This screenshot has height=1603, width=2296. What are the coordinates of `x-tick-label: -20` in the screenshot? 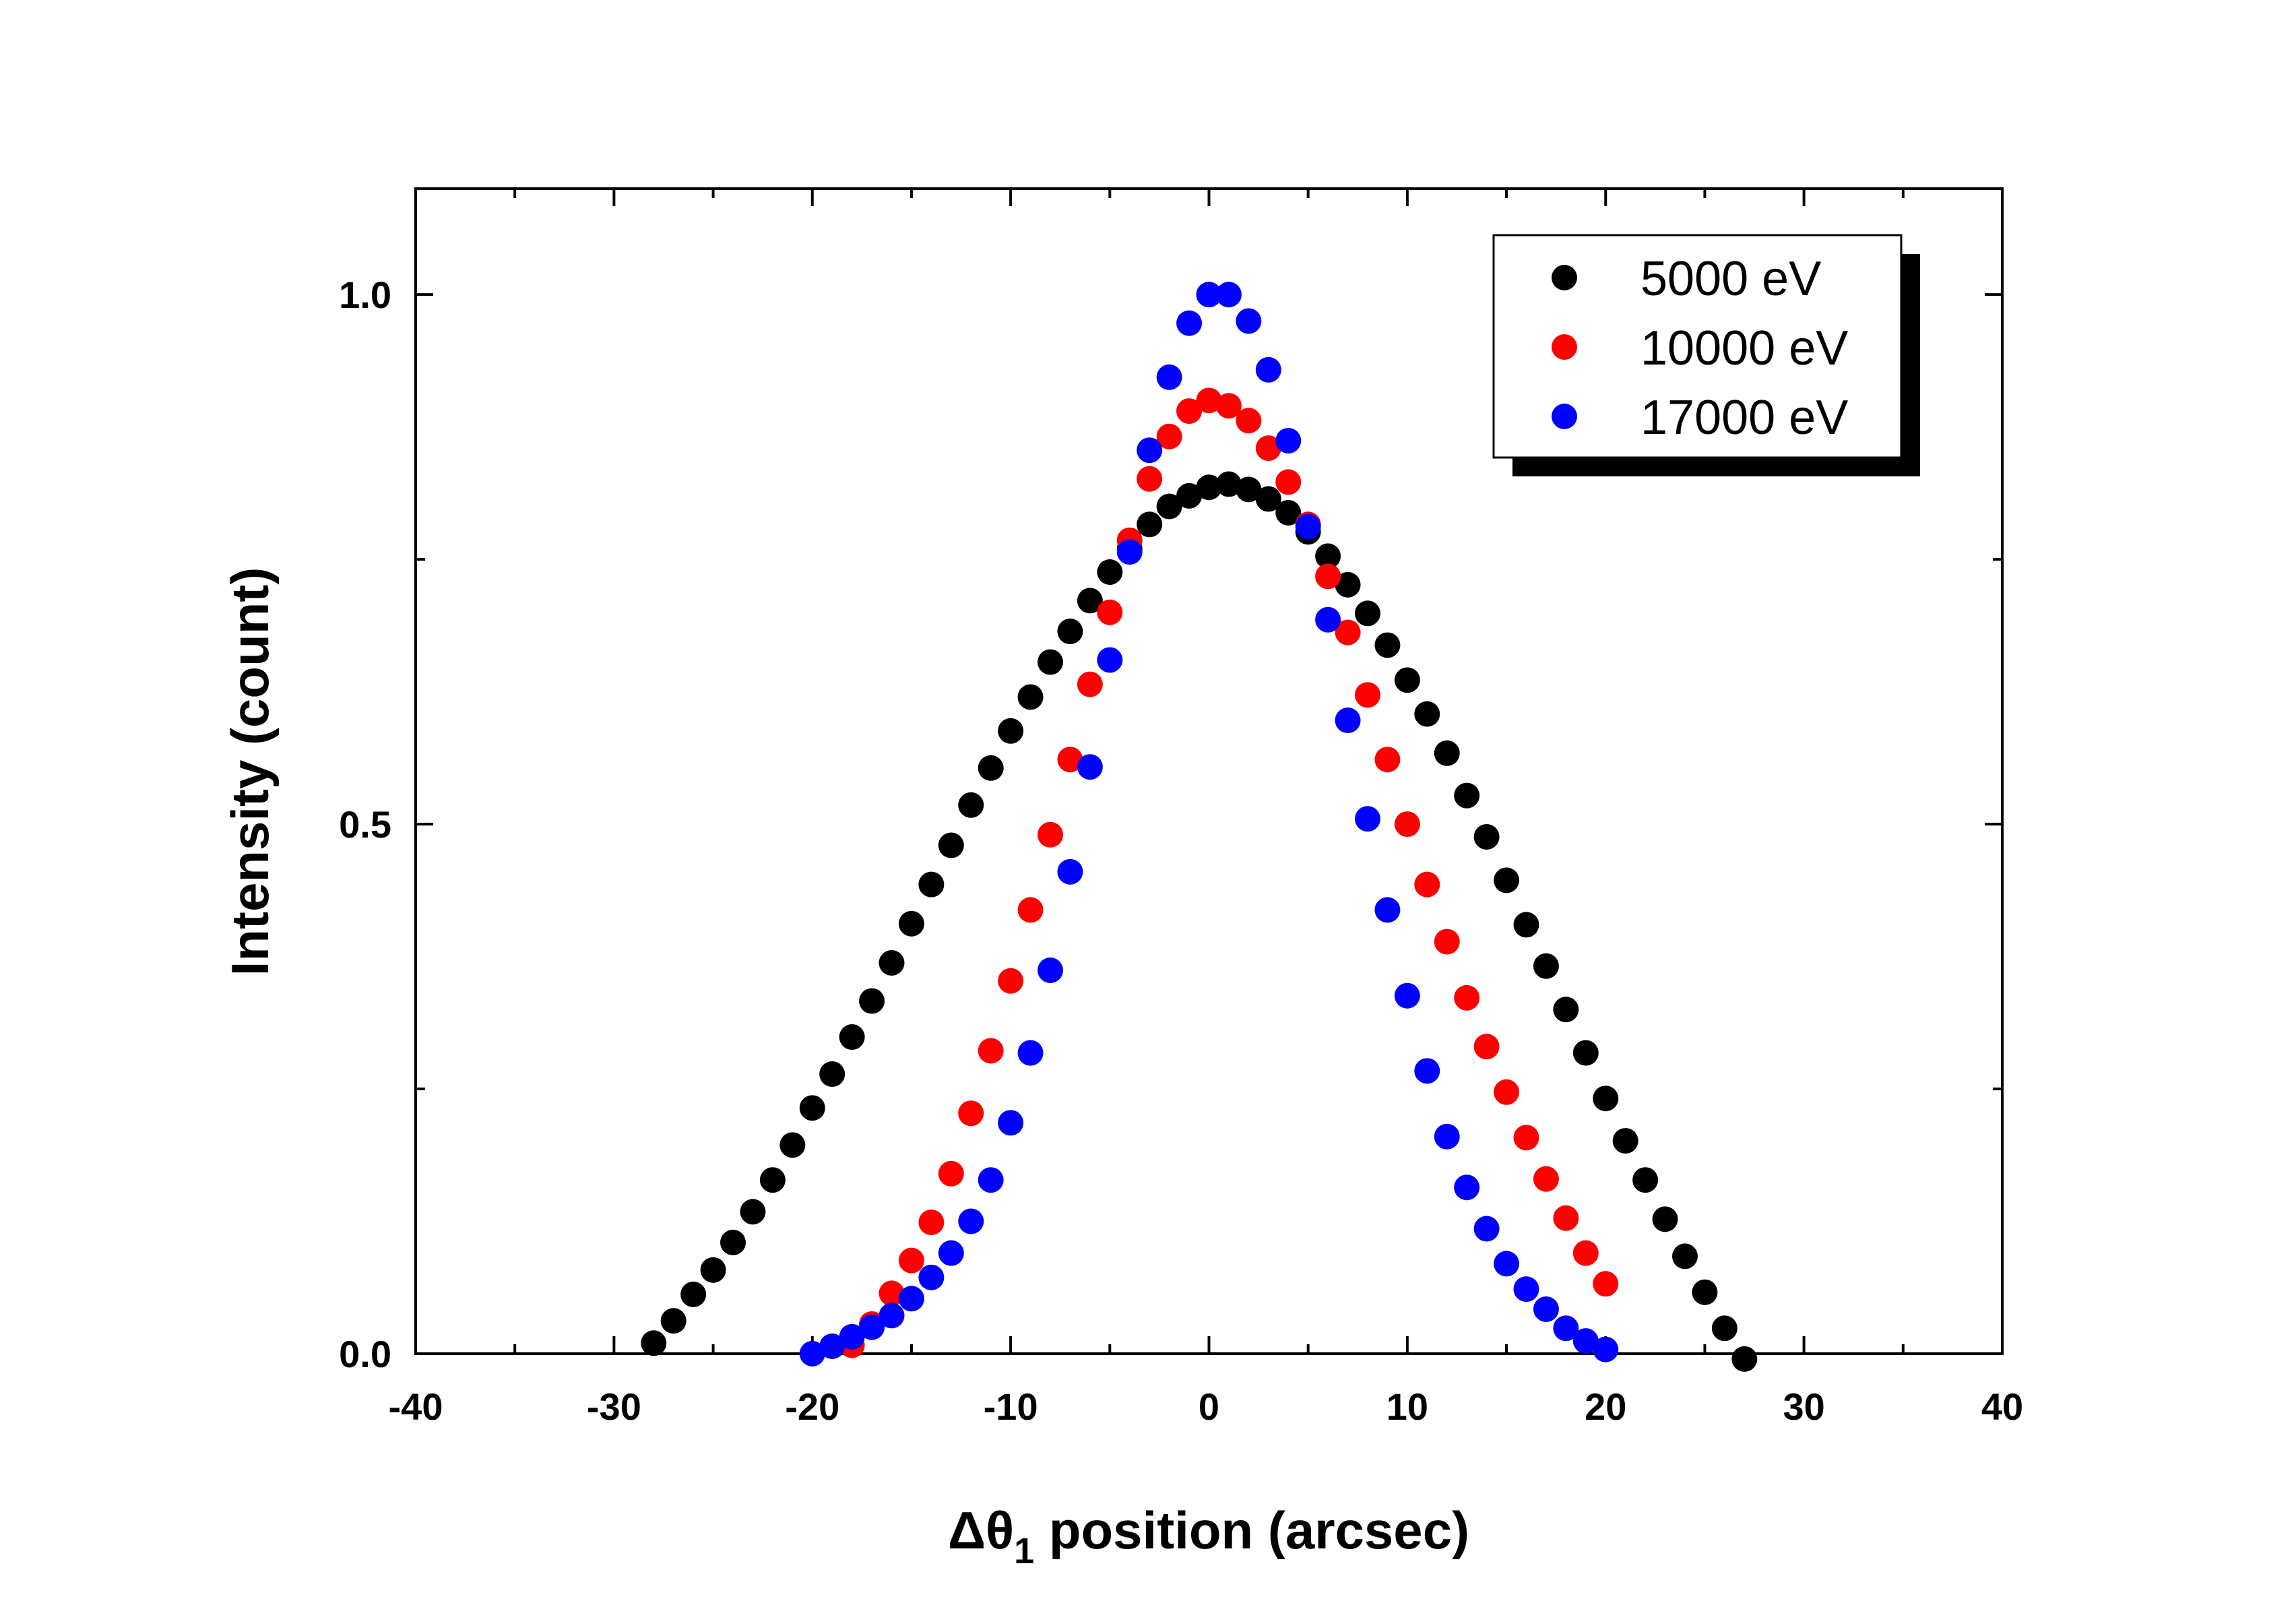 It's located at (812, 1406).